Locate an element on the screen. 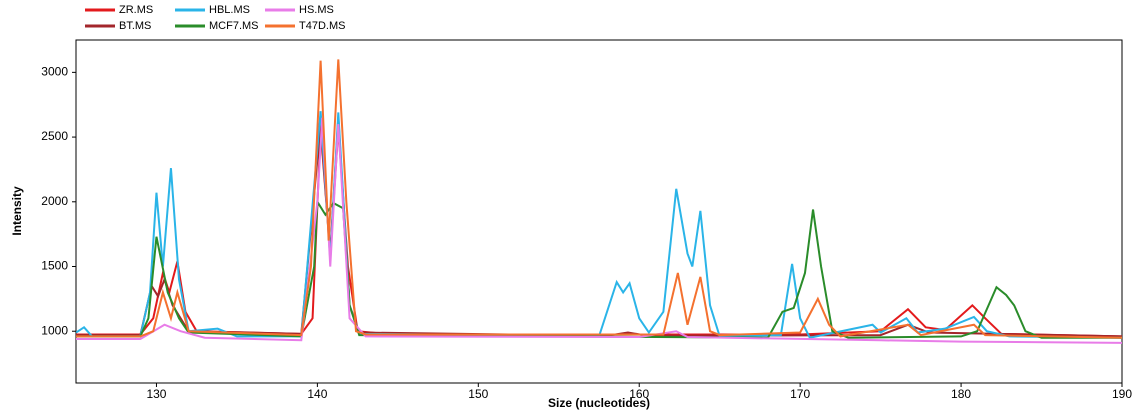  x-tick-label: 170 is located at coordinates (800, 394).